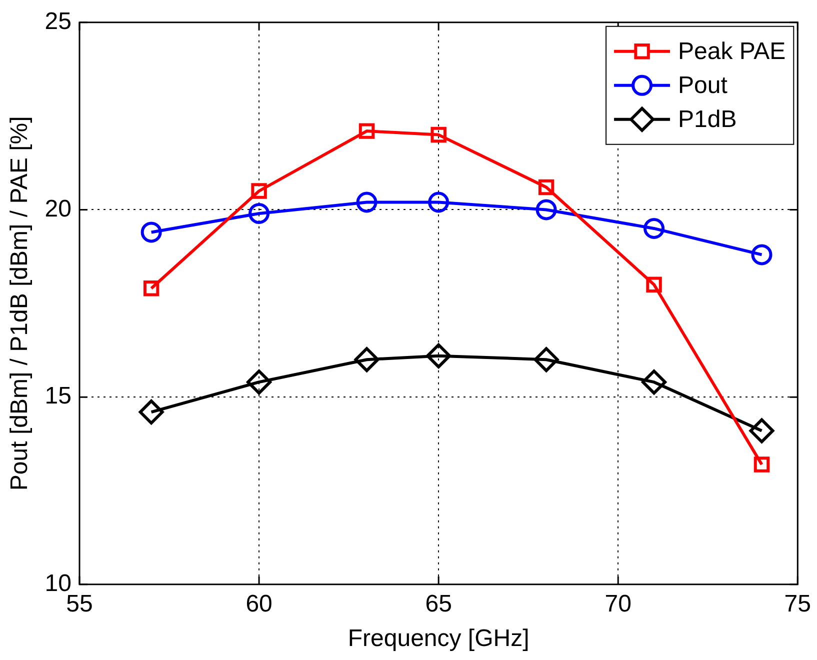 Image resolution: width=817 pixels, height=660 pixels. Describe the element at coordinates (438, 604) in the screenshot. I see `x-tick-label: 65` at that location.